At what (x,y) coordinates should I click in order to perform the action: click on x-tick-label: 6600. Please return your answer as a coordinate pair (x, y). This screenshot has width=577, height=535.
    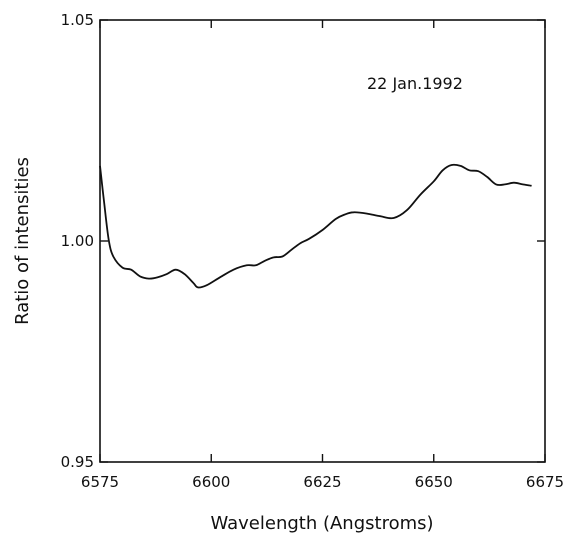
    Looking at the image, I should click on (211, 482).